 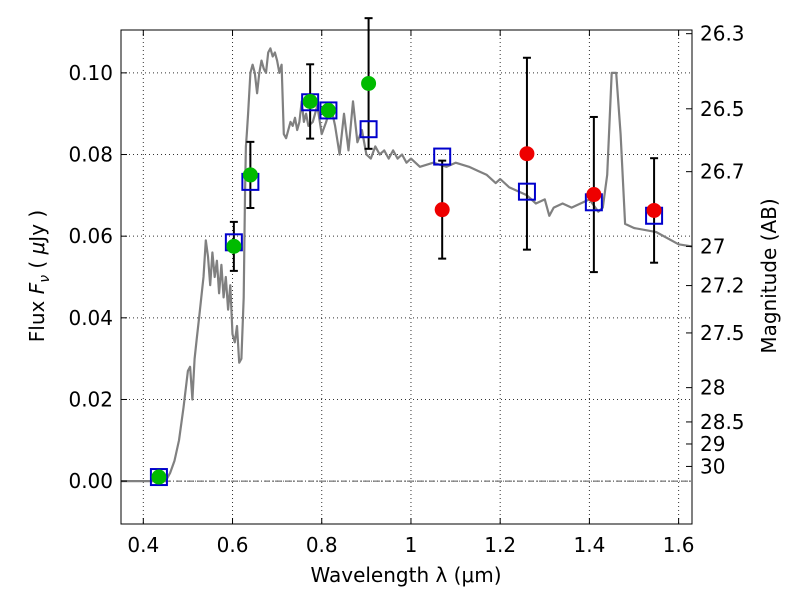 I want to click on x-tick-label: 0.4, so click(x=143, y=545).